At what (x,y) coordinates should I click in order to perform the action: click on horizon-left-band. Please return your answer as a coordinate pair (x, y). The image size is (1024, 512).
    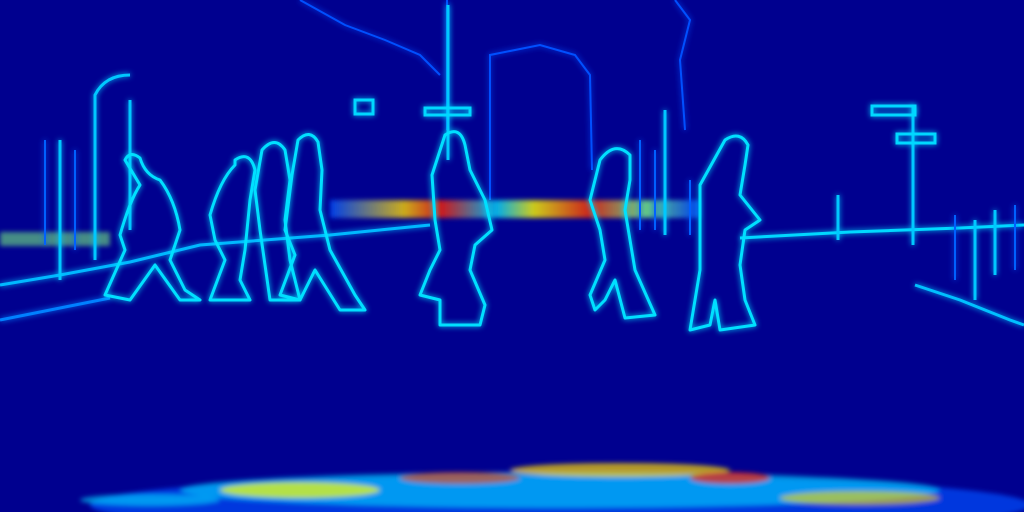
    Looking at the image, I should click on (55, 239).